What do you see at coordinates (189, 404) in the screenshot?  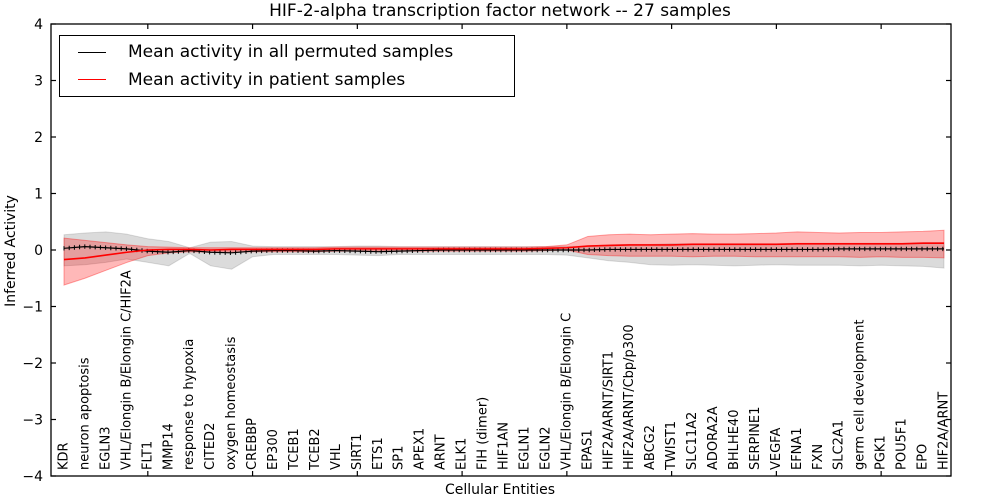 I see `x-tick-label: response to hypoxia` at bounding box center [189, 404].